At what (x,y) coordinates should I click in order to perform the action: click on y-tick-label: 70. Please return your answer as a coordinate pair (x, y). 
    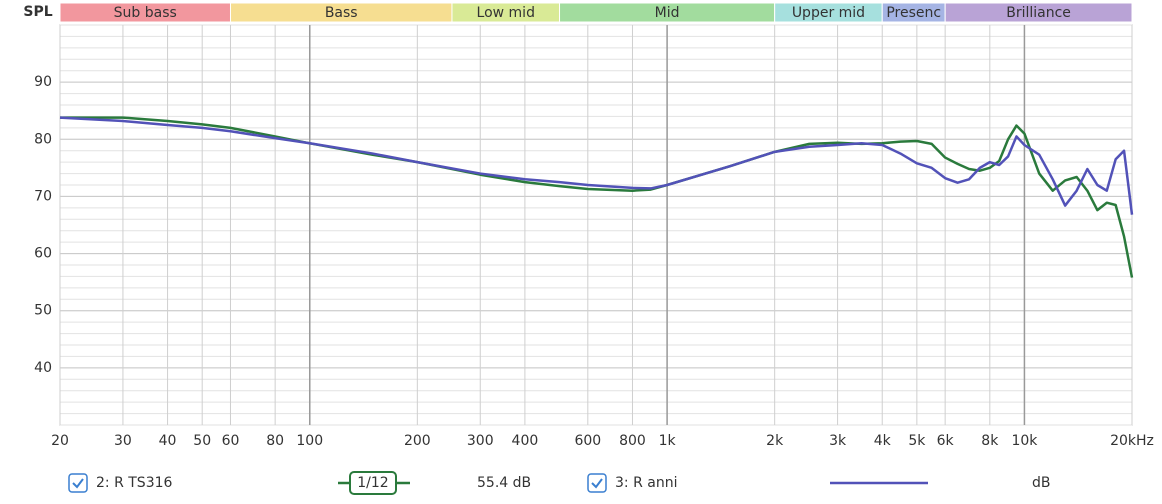
    Looking at the image, I should click on (43, 196).